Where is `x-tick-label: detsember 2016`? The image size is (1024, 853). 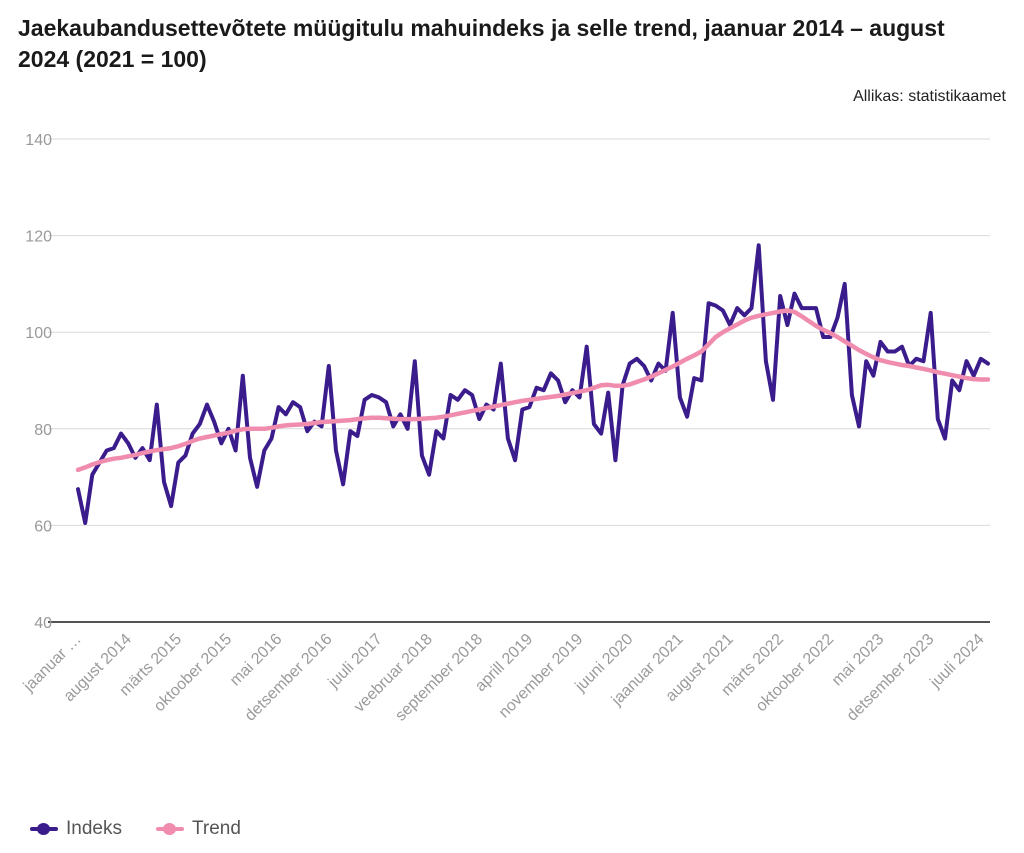
x-tick-label: detsember 2016 is located at coordinates (289, 678).